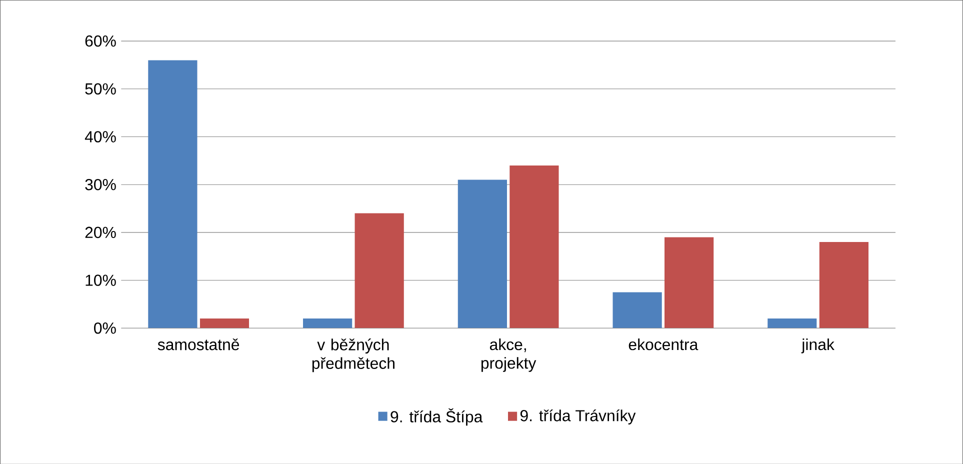  I want to click on x-tick-label: ekocentra, so click(663, 344).